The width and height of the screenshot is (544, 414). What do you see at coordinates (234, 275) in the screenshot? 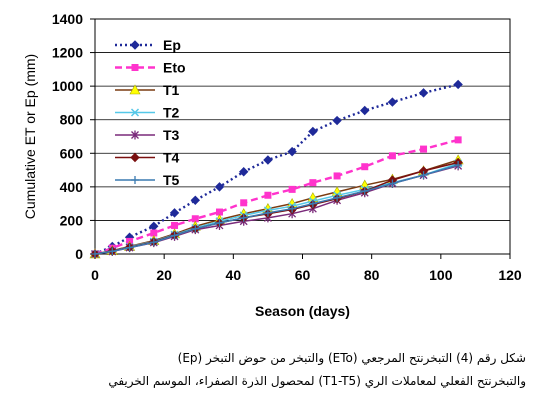
I see `x-tick-label: 40` at bounding box center [234, 275].